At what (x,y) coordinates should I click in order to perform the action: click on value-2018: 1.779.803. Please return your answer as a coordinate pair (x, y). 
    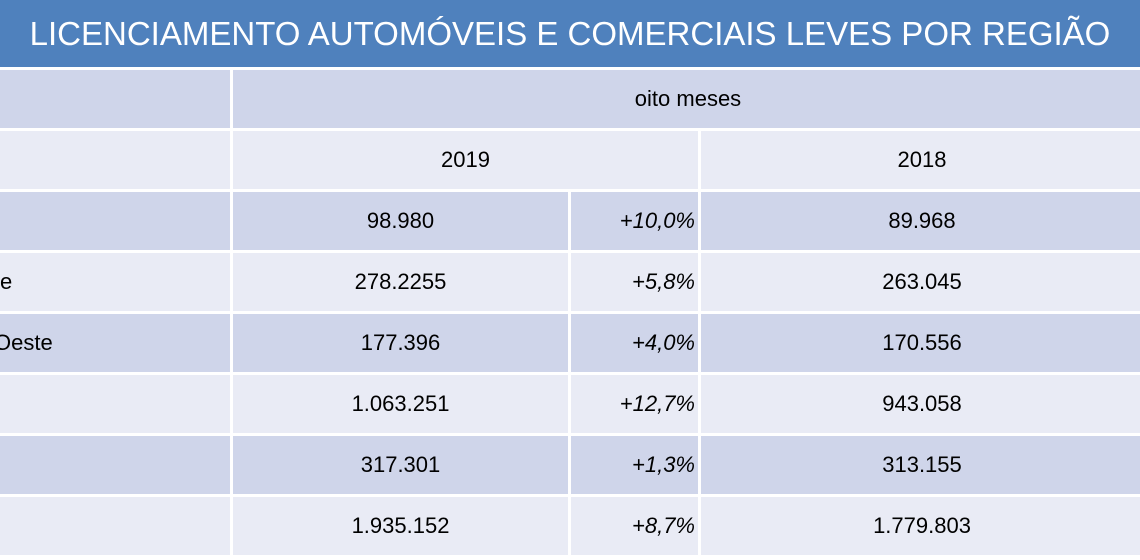
    Looking at the image, I should click on (920, 526).